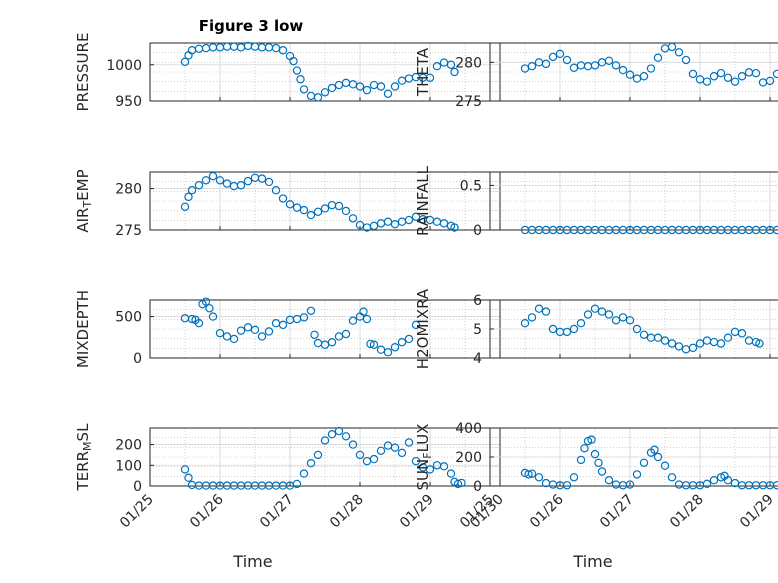 Image resolution: width=778 pixels, height=583 pixels. Describe the element at coordinates (424, 457) in the screenshot. I see `y-axis-label: SUNFLUX` at that location.